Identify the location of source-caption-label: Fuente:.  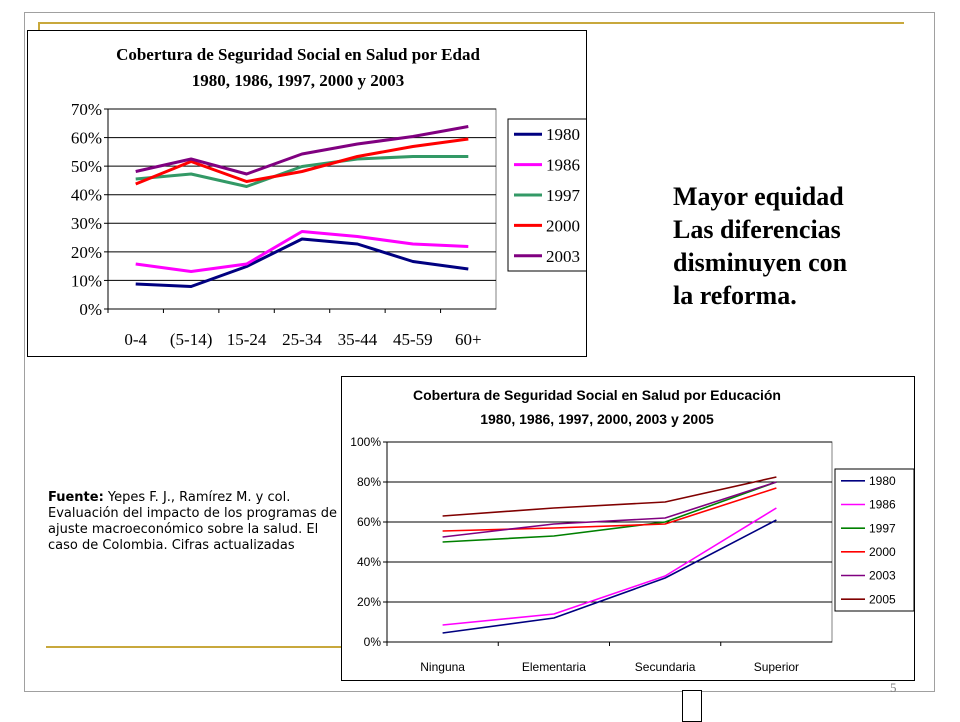
(76, 497).